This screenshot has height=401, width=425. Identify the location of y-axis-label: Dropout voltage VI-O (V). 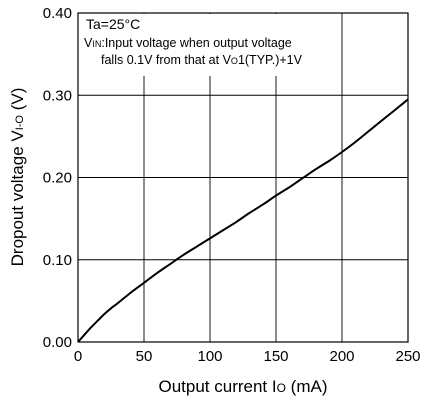
(17, 177).